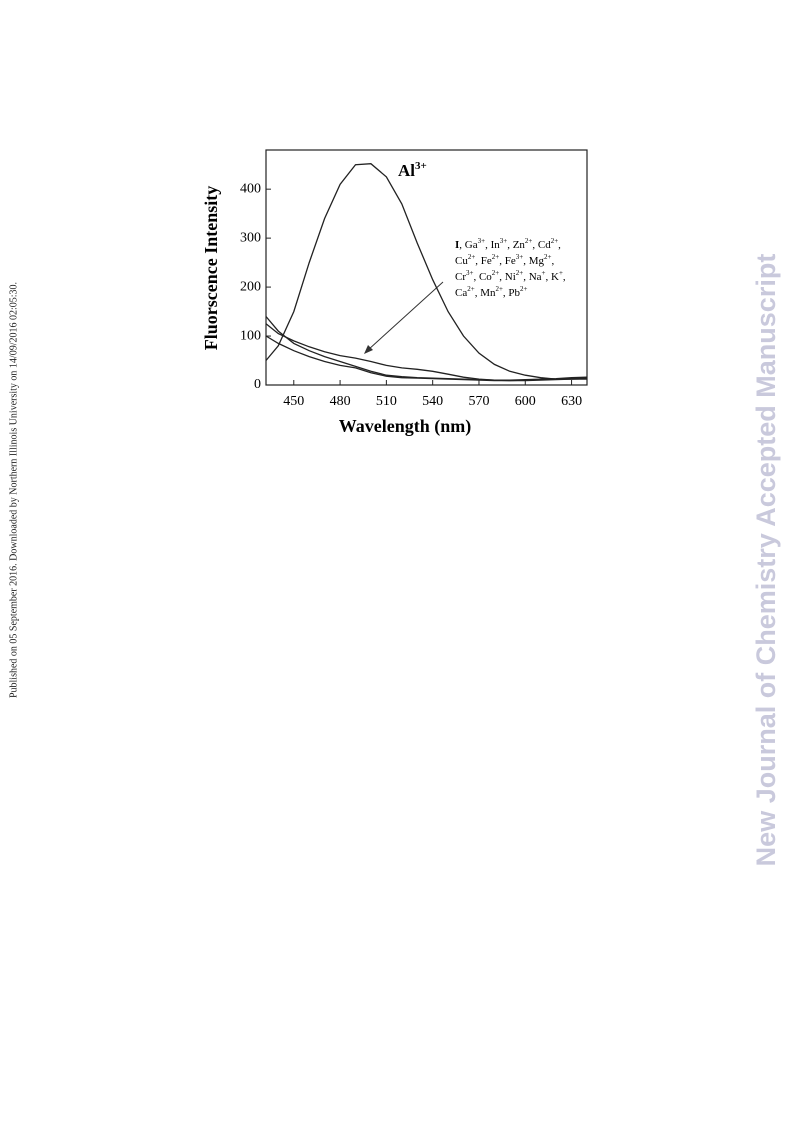 The image size is (793, 1121). I want to click on ion-name: , Mn, so click(485, 293).